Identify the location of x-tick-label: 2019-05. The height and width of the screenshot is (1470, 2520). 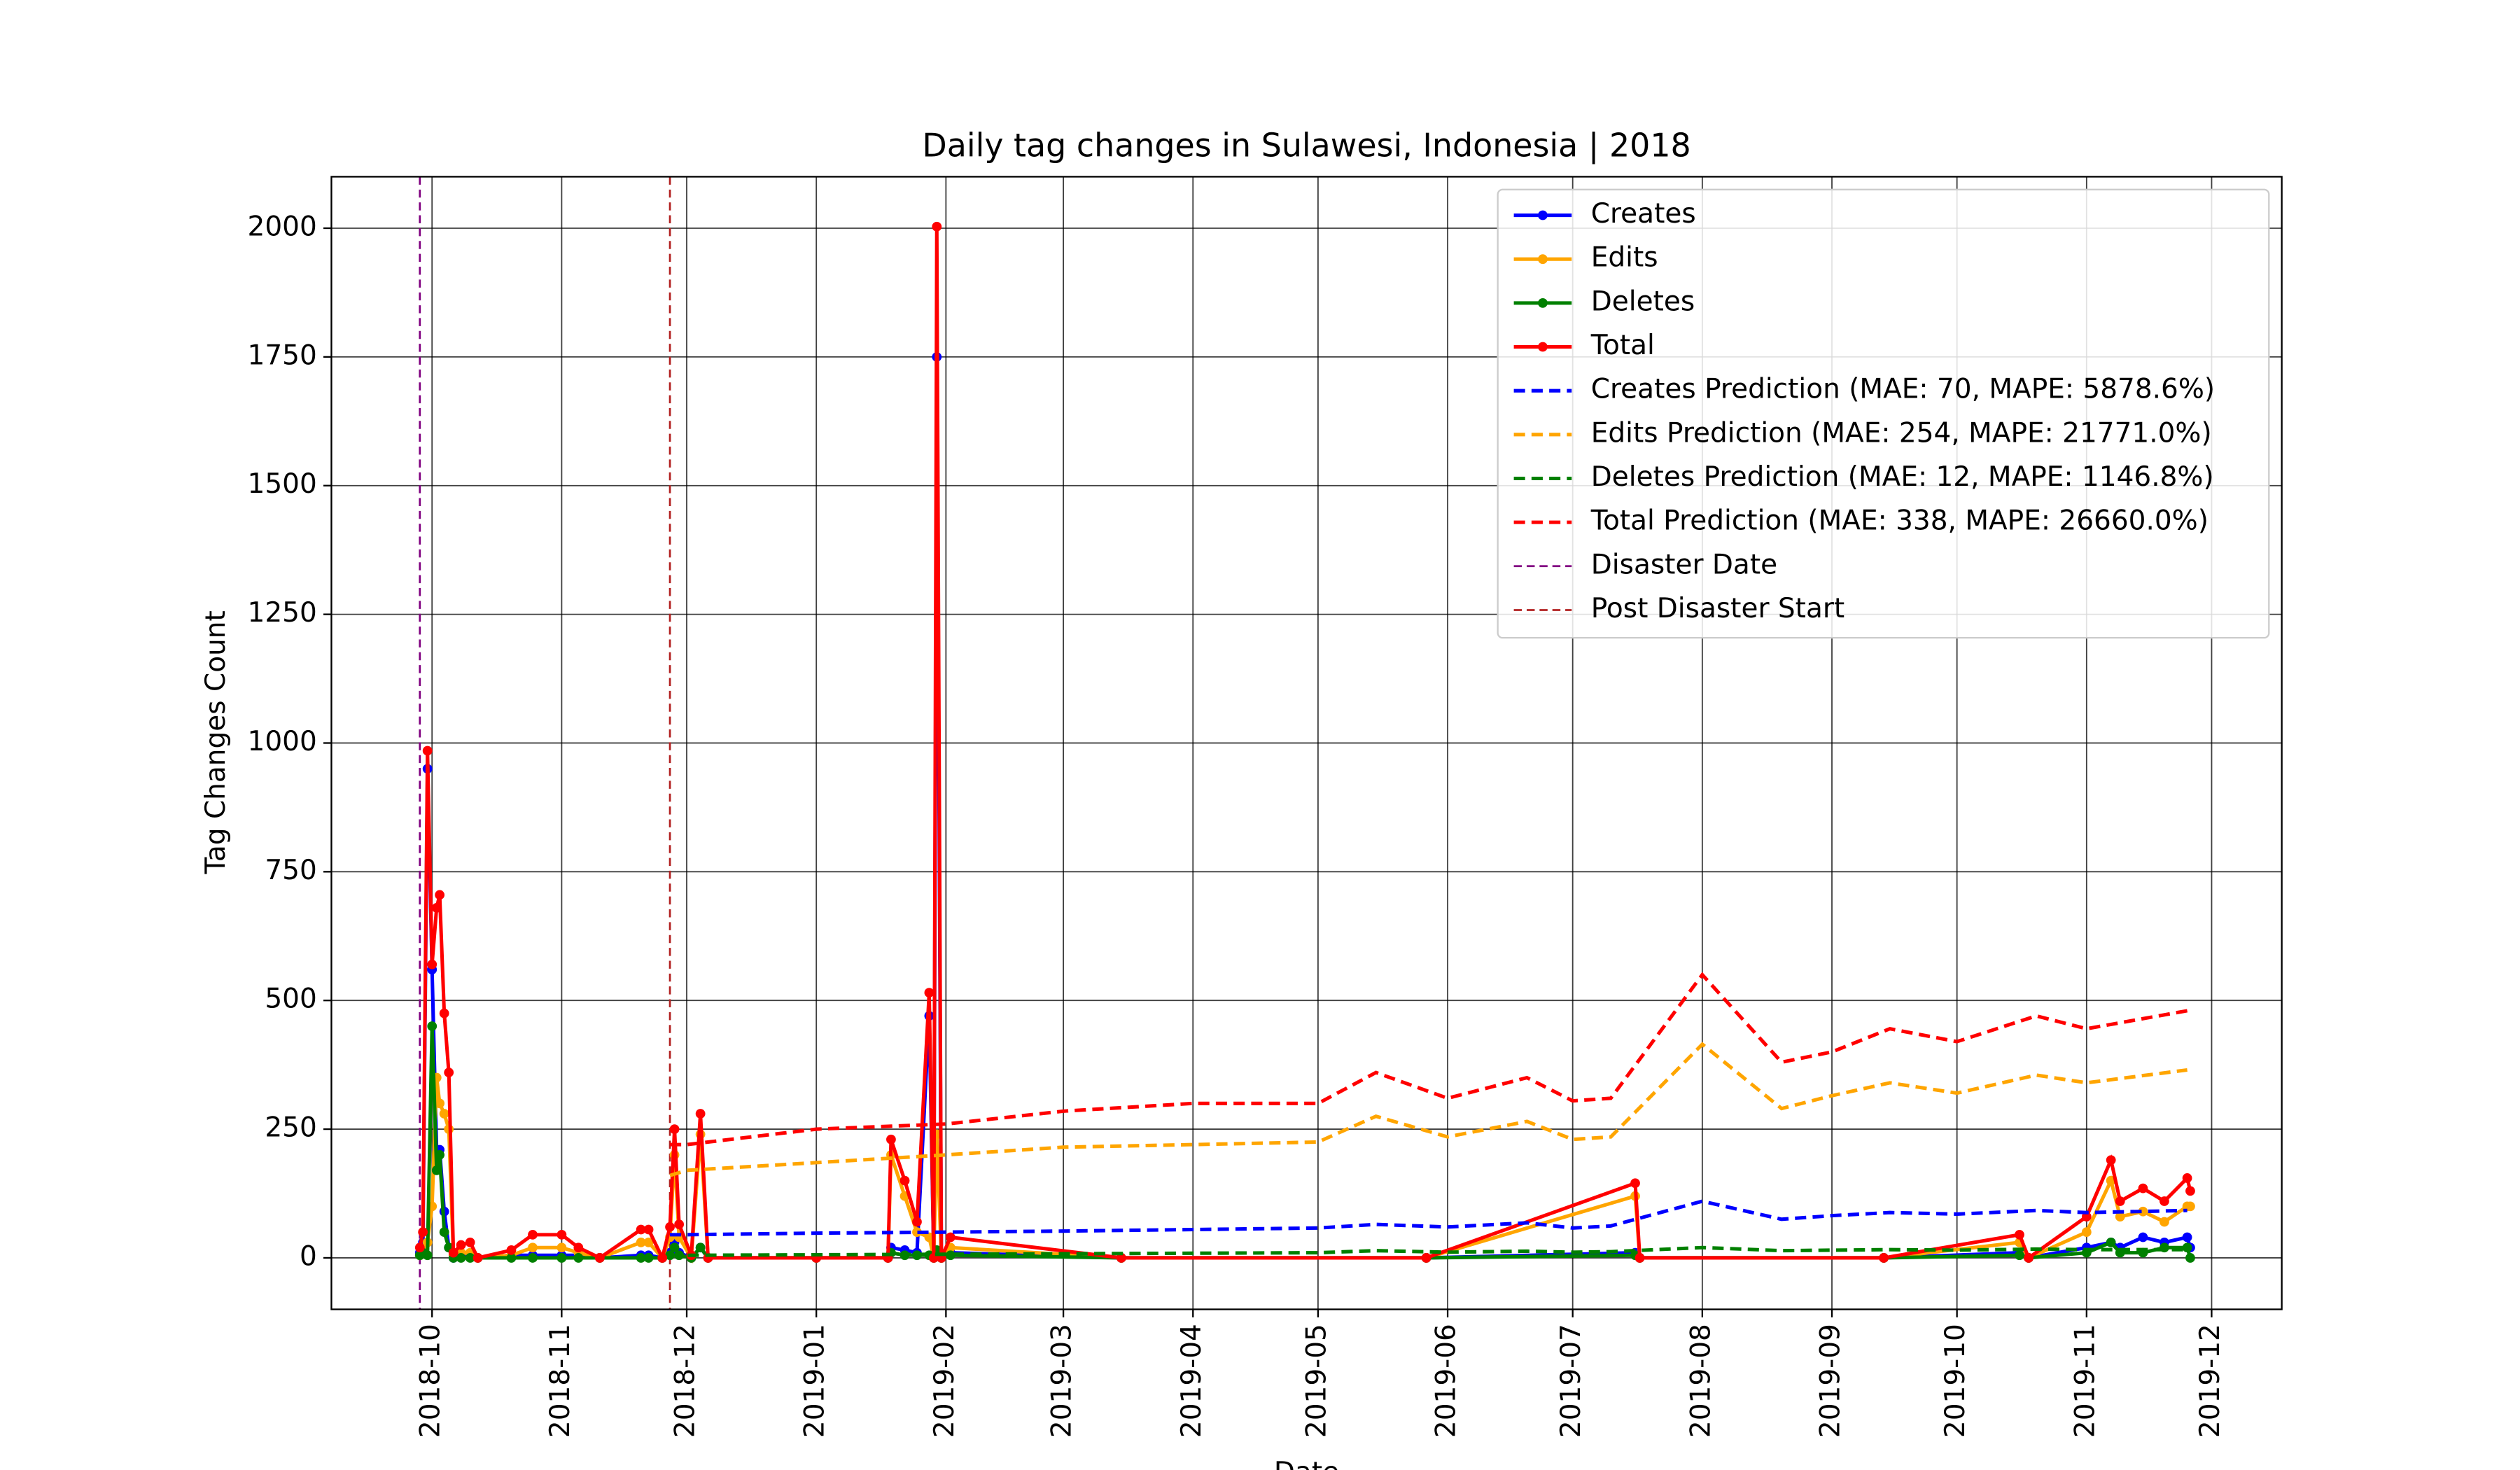
(1316, 1381).